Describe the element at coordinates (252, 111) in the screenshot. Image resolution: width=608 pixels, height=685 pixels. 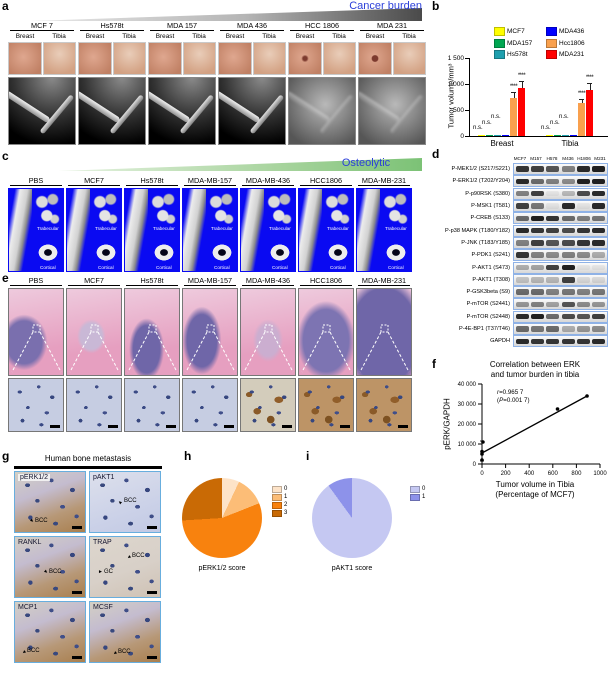
I see `xray-image` at that location.